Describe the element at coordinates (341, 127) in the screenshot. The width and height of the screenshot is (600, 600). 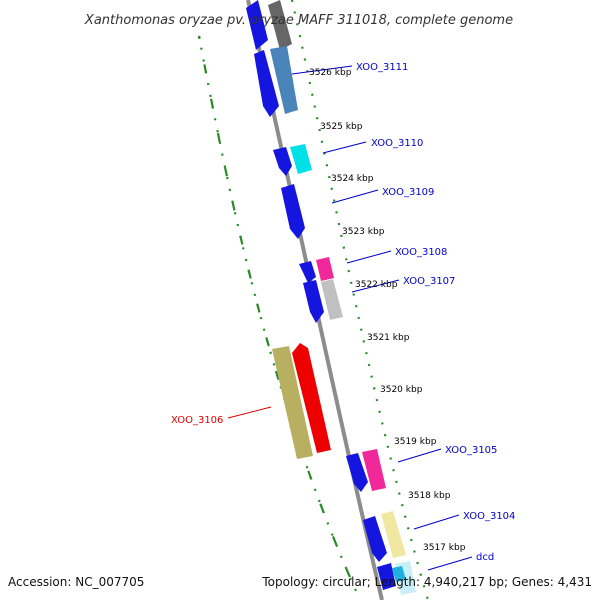
I see `tick-label-3525: 3525 kbp` at that location.